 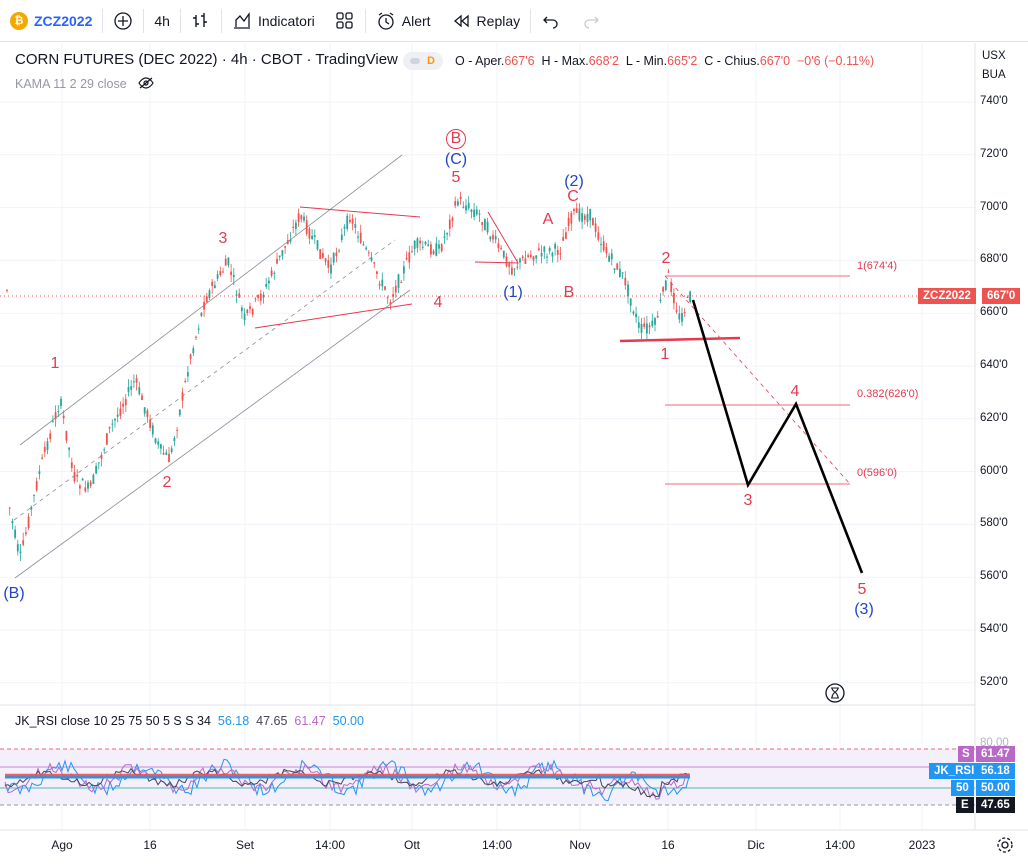 What do you see at coordinates (273, 21) in the screenshot?
I see `indicators-button: Indicatori` at bounding box center [273, 21].